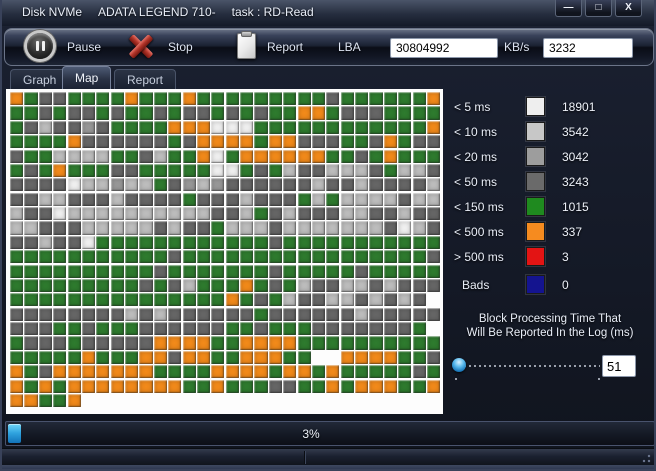 This screenshot has height=471, width=656. What do you see at coordinates (552, 132) in the screenshot?
I see `legend-item: < 10 ms 3542` at bounding box center [552, 132].